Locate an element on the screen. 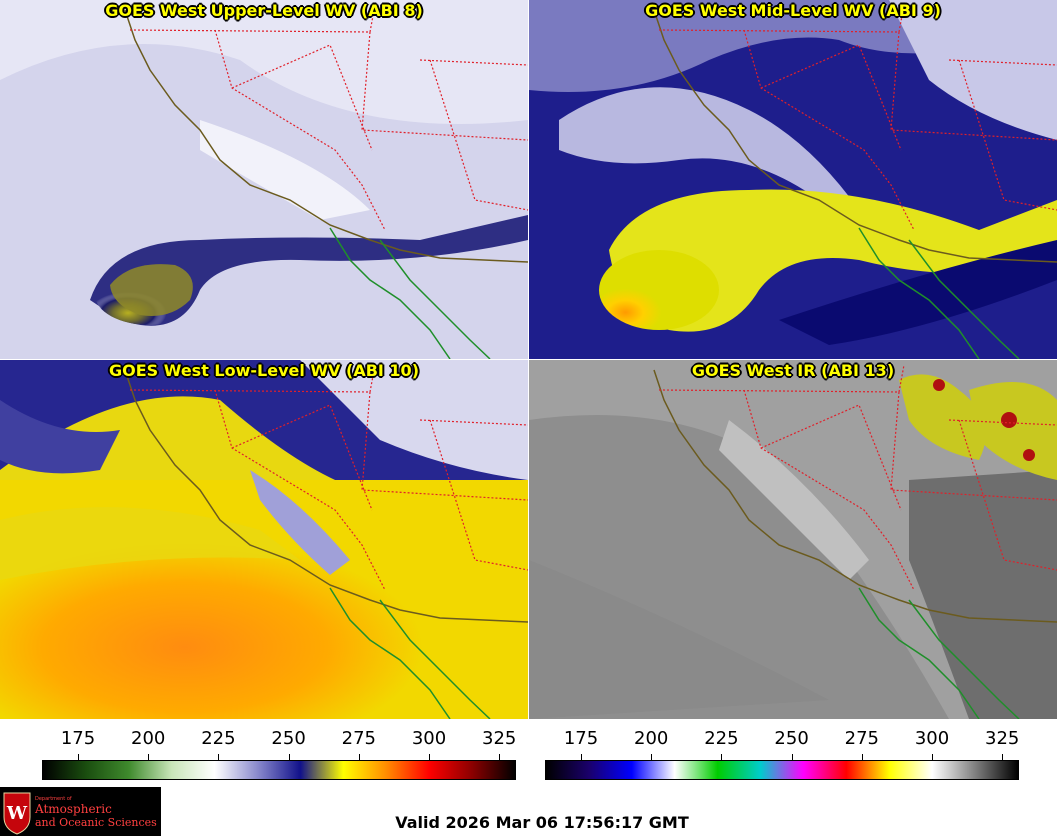 This screenshot has width=1057, height=836. wv-colorbar is located at coordinates (279, 770).